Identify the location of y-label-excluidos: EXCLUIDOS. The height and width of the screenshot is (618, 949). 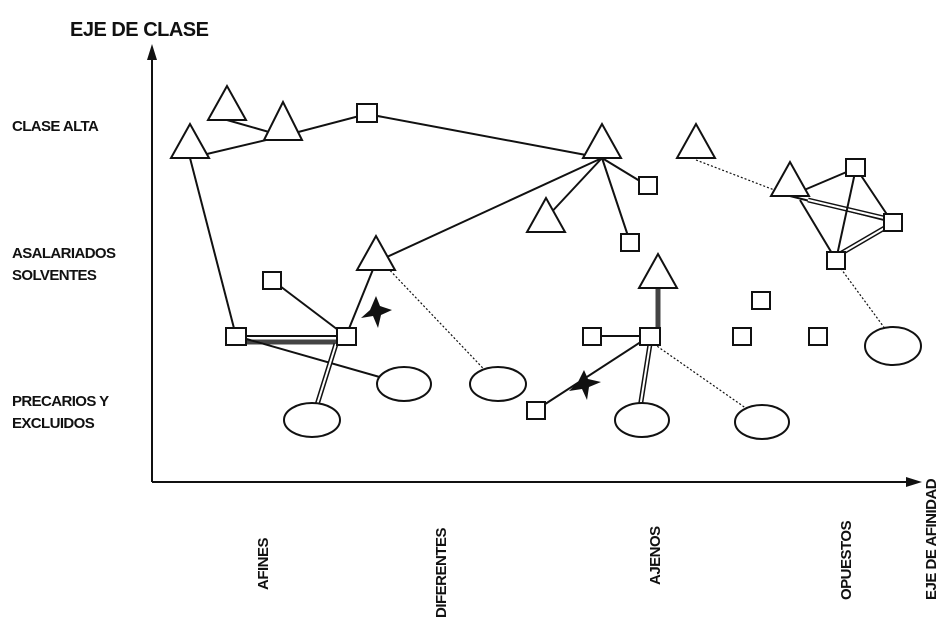
(53, 423).